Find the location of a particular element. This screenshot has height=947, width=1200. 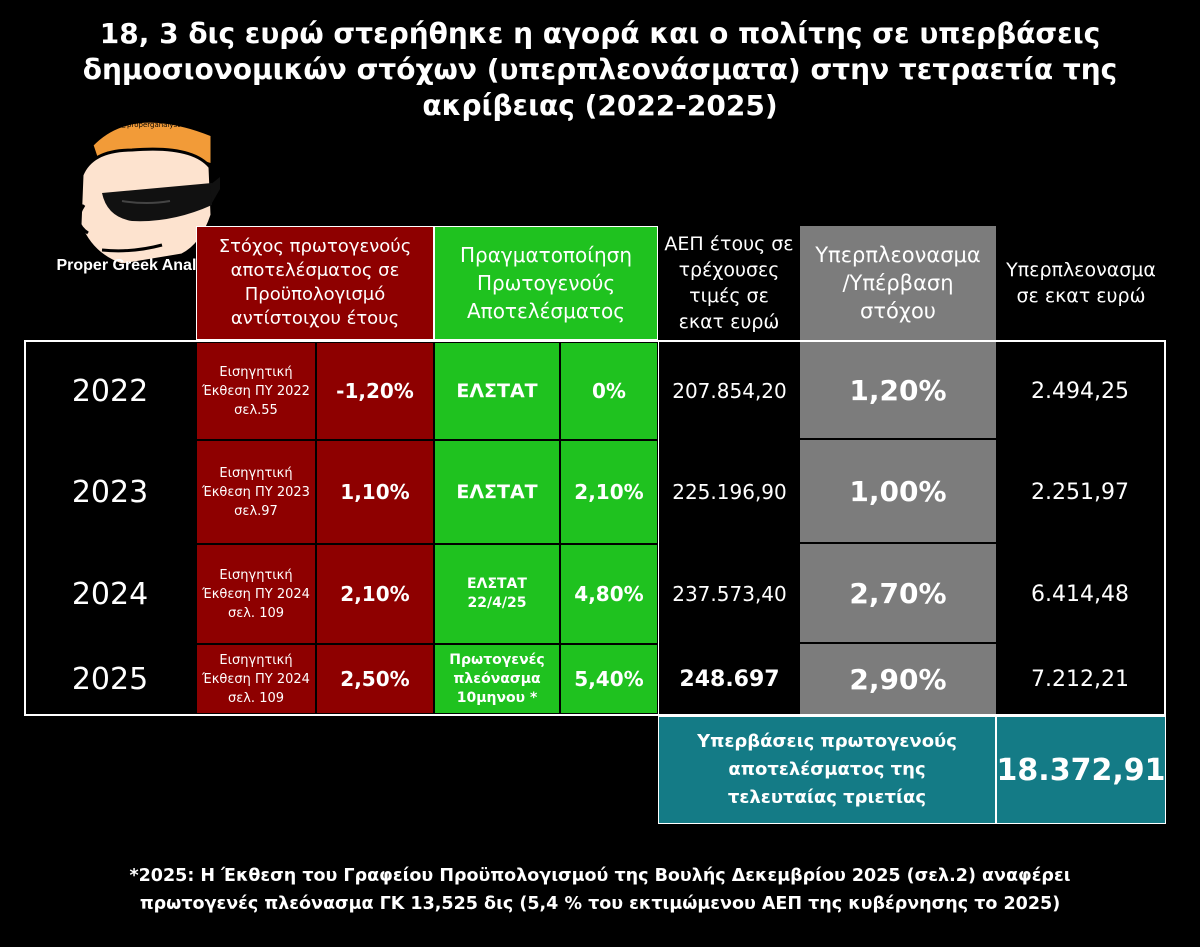

header-overshoot-label: Υπερπλεονασμα /Υπέρβαση στόχου is located at coordinates (898, 283).